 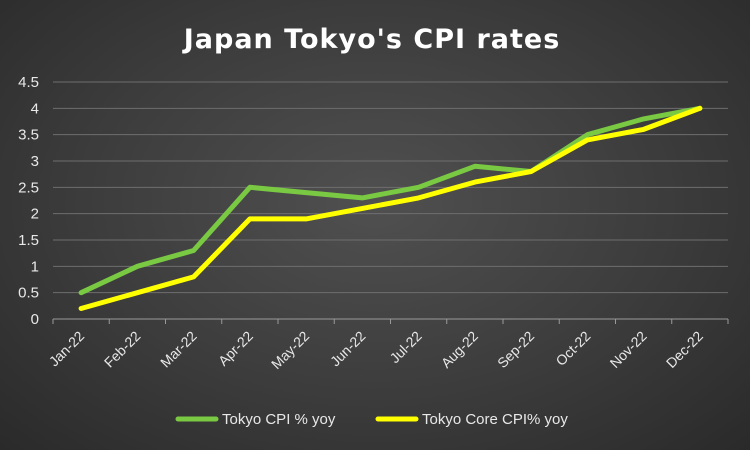 I want to click on y-axis-ticks: 0 0.5 1 1.5 2 2.5 3 3.5 4 4.5, so click(x=28, y=201).